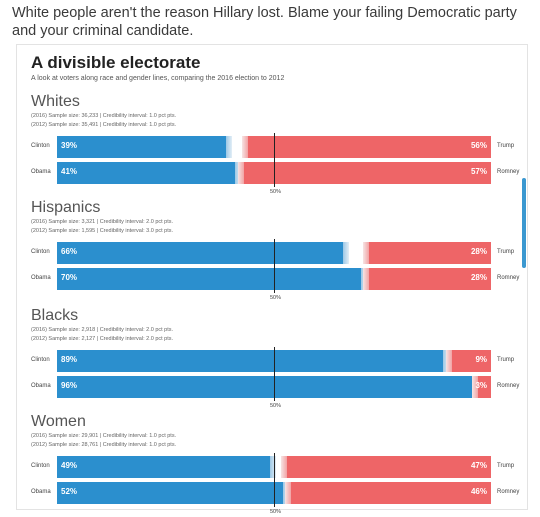 This screenshot has width=540, height=517. What do you see at coordinates (69, 277) in the screenshot?
I see `democrat-pct-label: 70%` at bounding box center [69, 277].